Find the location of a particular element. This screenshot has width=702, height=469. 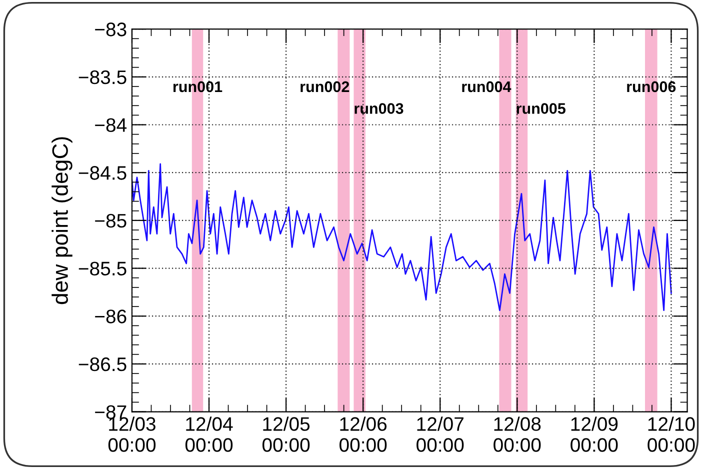

y-tick-label: −85 is located at coordinates (110, 221).